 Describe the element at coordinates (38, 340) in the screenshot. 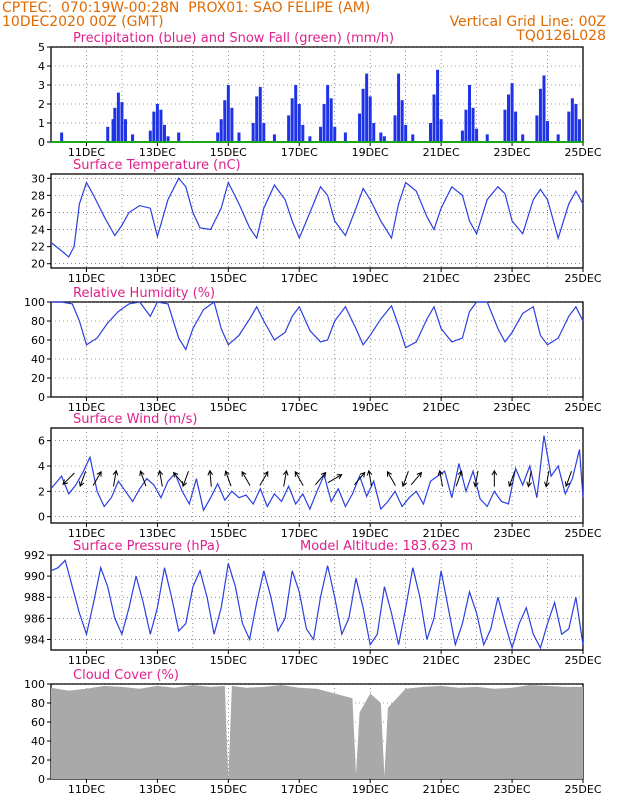

I see `y-tick-label: 60` at that location.